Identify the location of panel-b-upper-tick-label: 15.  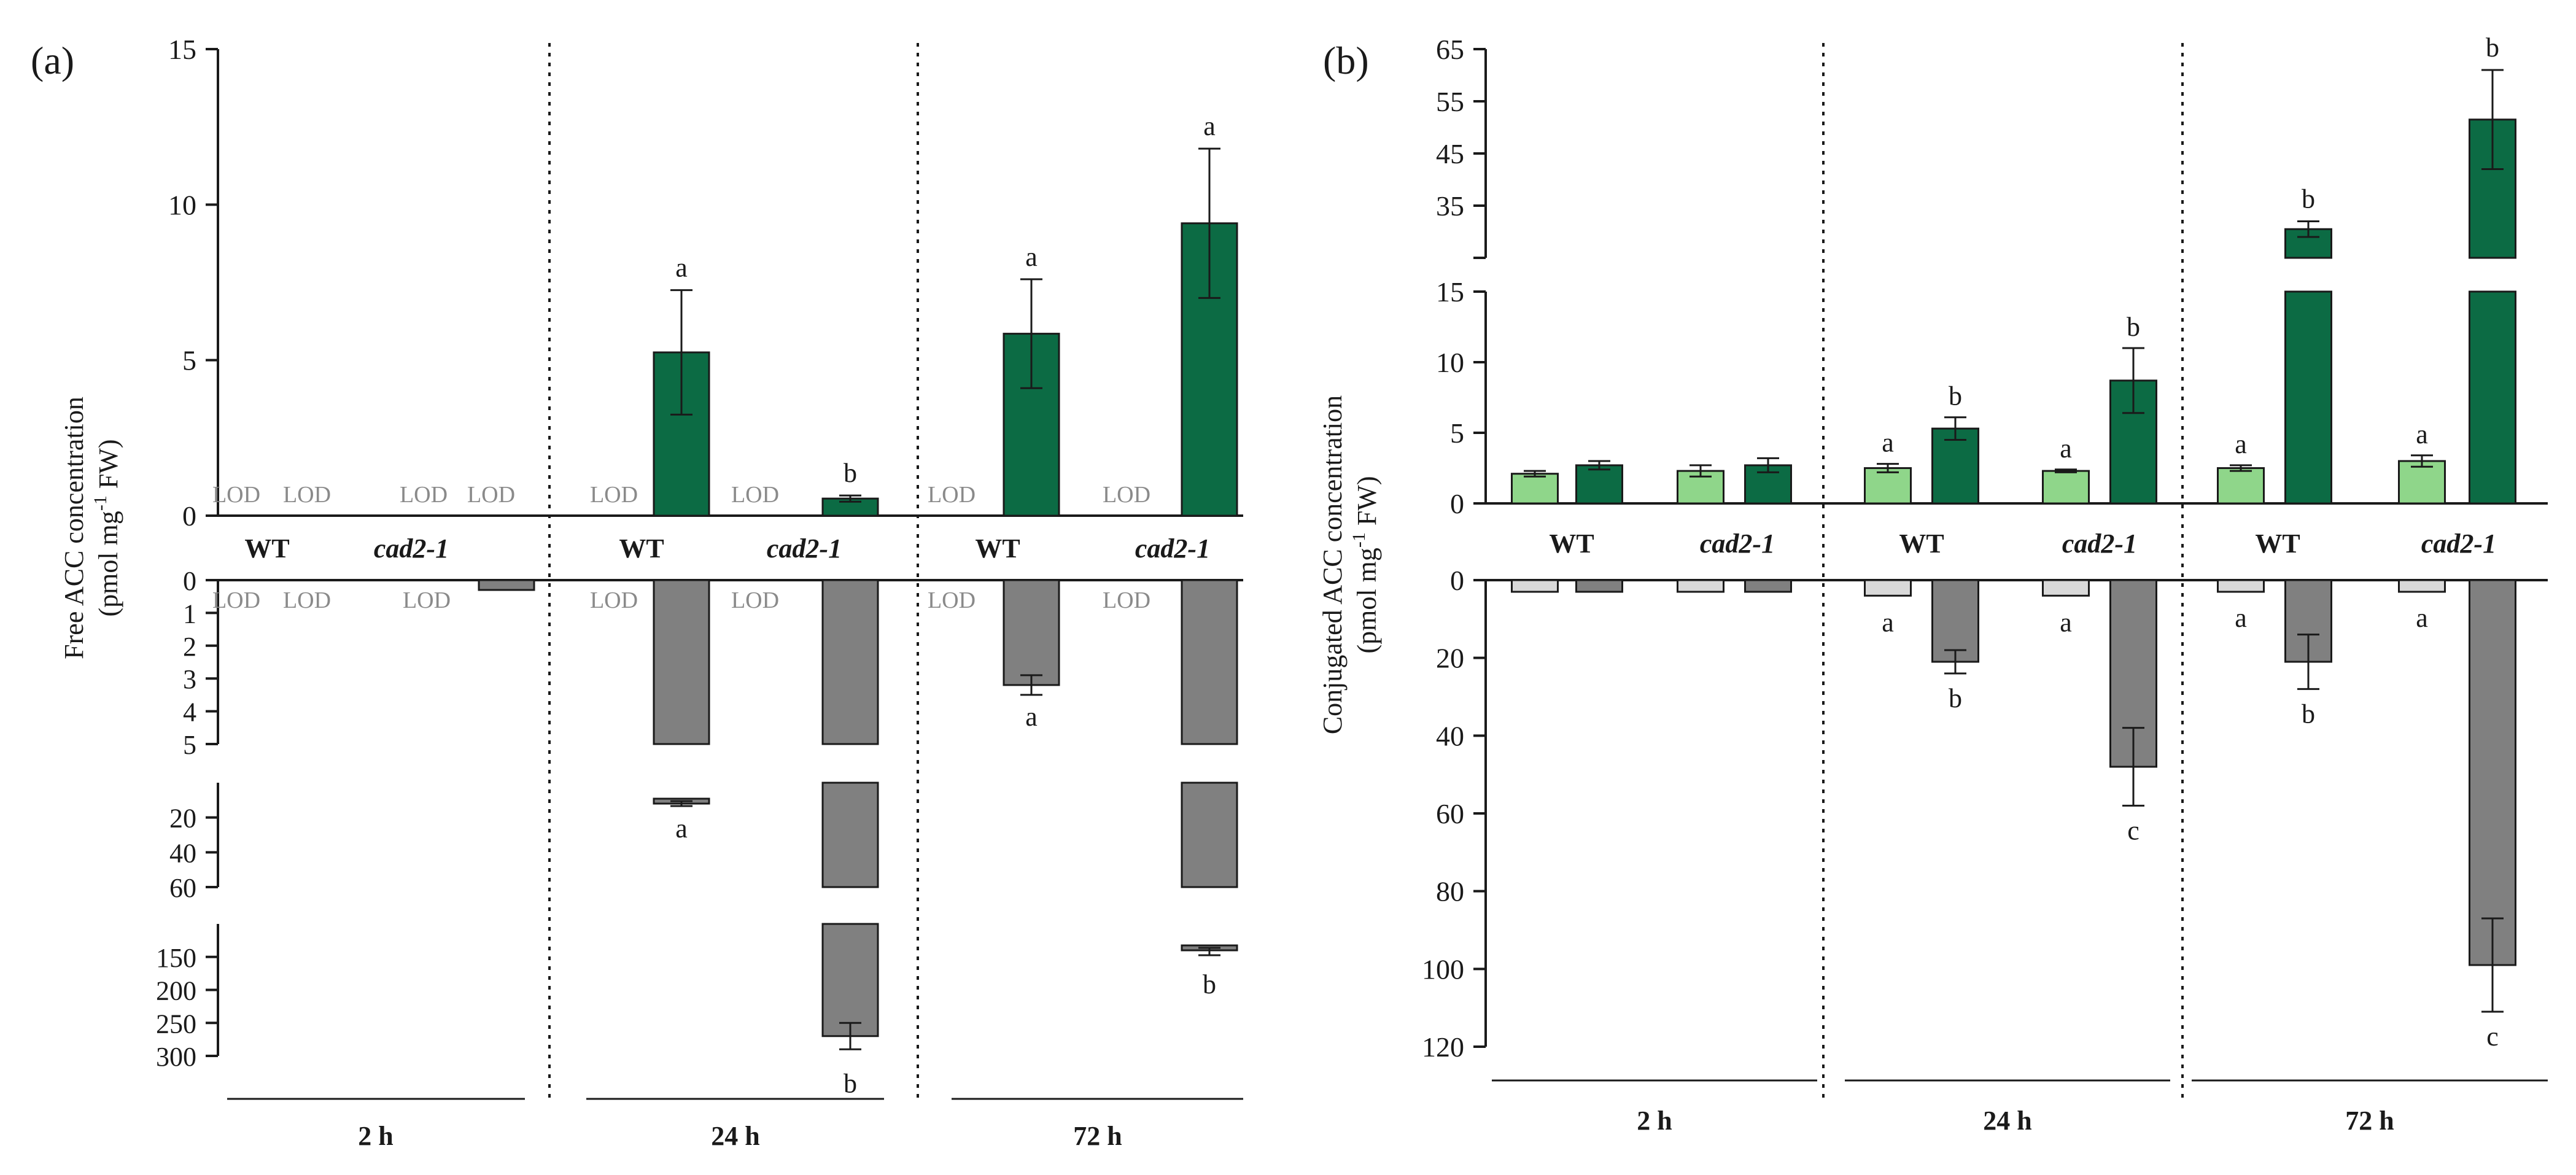
(1450, 292).